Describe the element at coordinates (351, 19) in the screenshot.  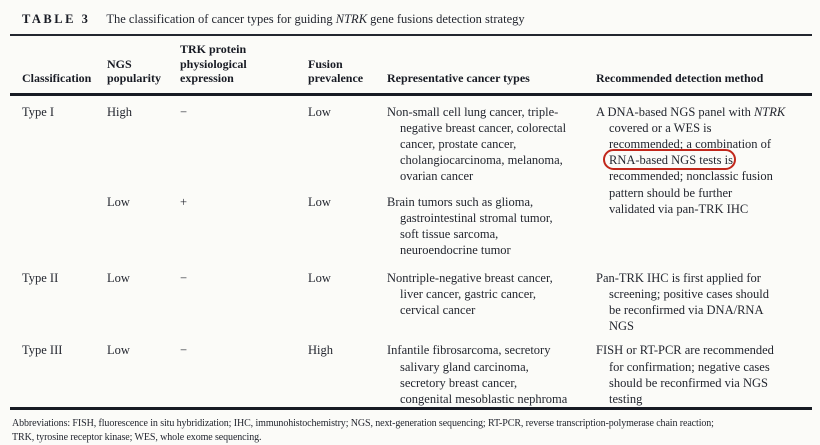
I see `table-title-gene-italic: NTRK` at that location.